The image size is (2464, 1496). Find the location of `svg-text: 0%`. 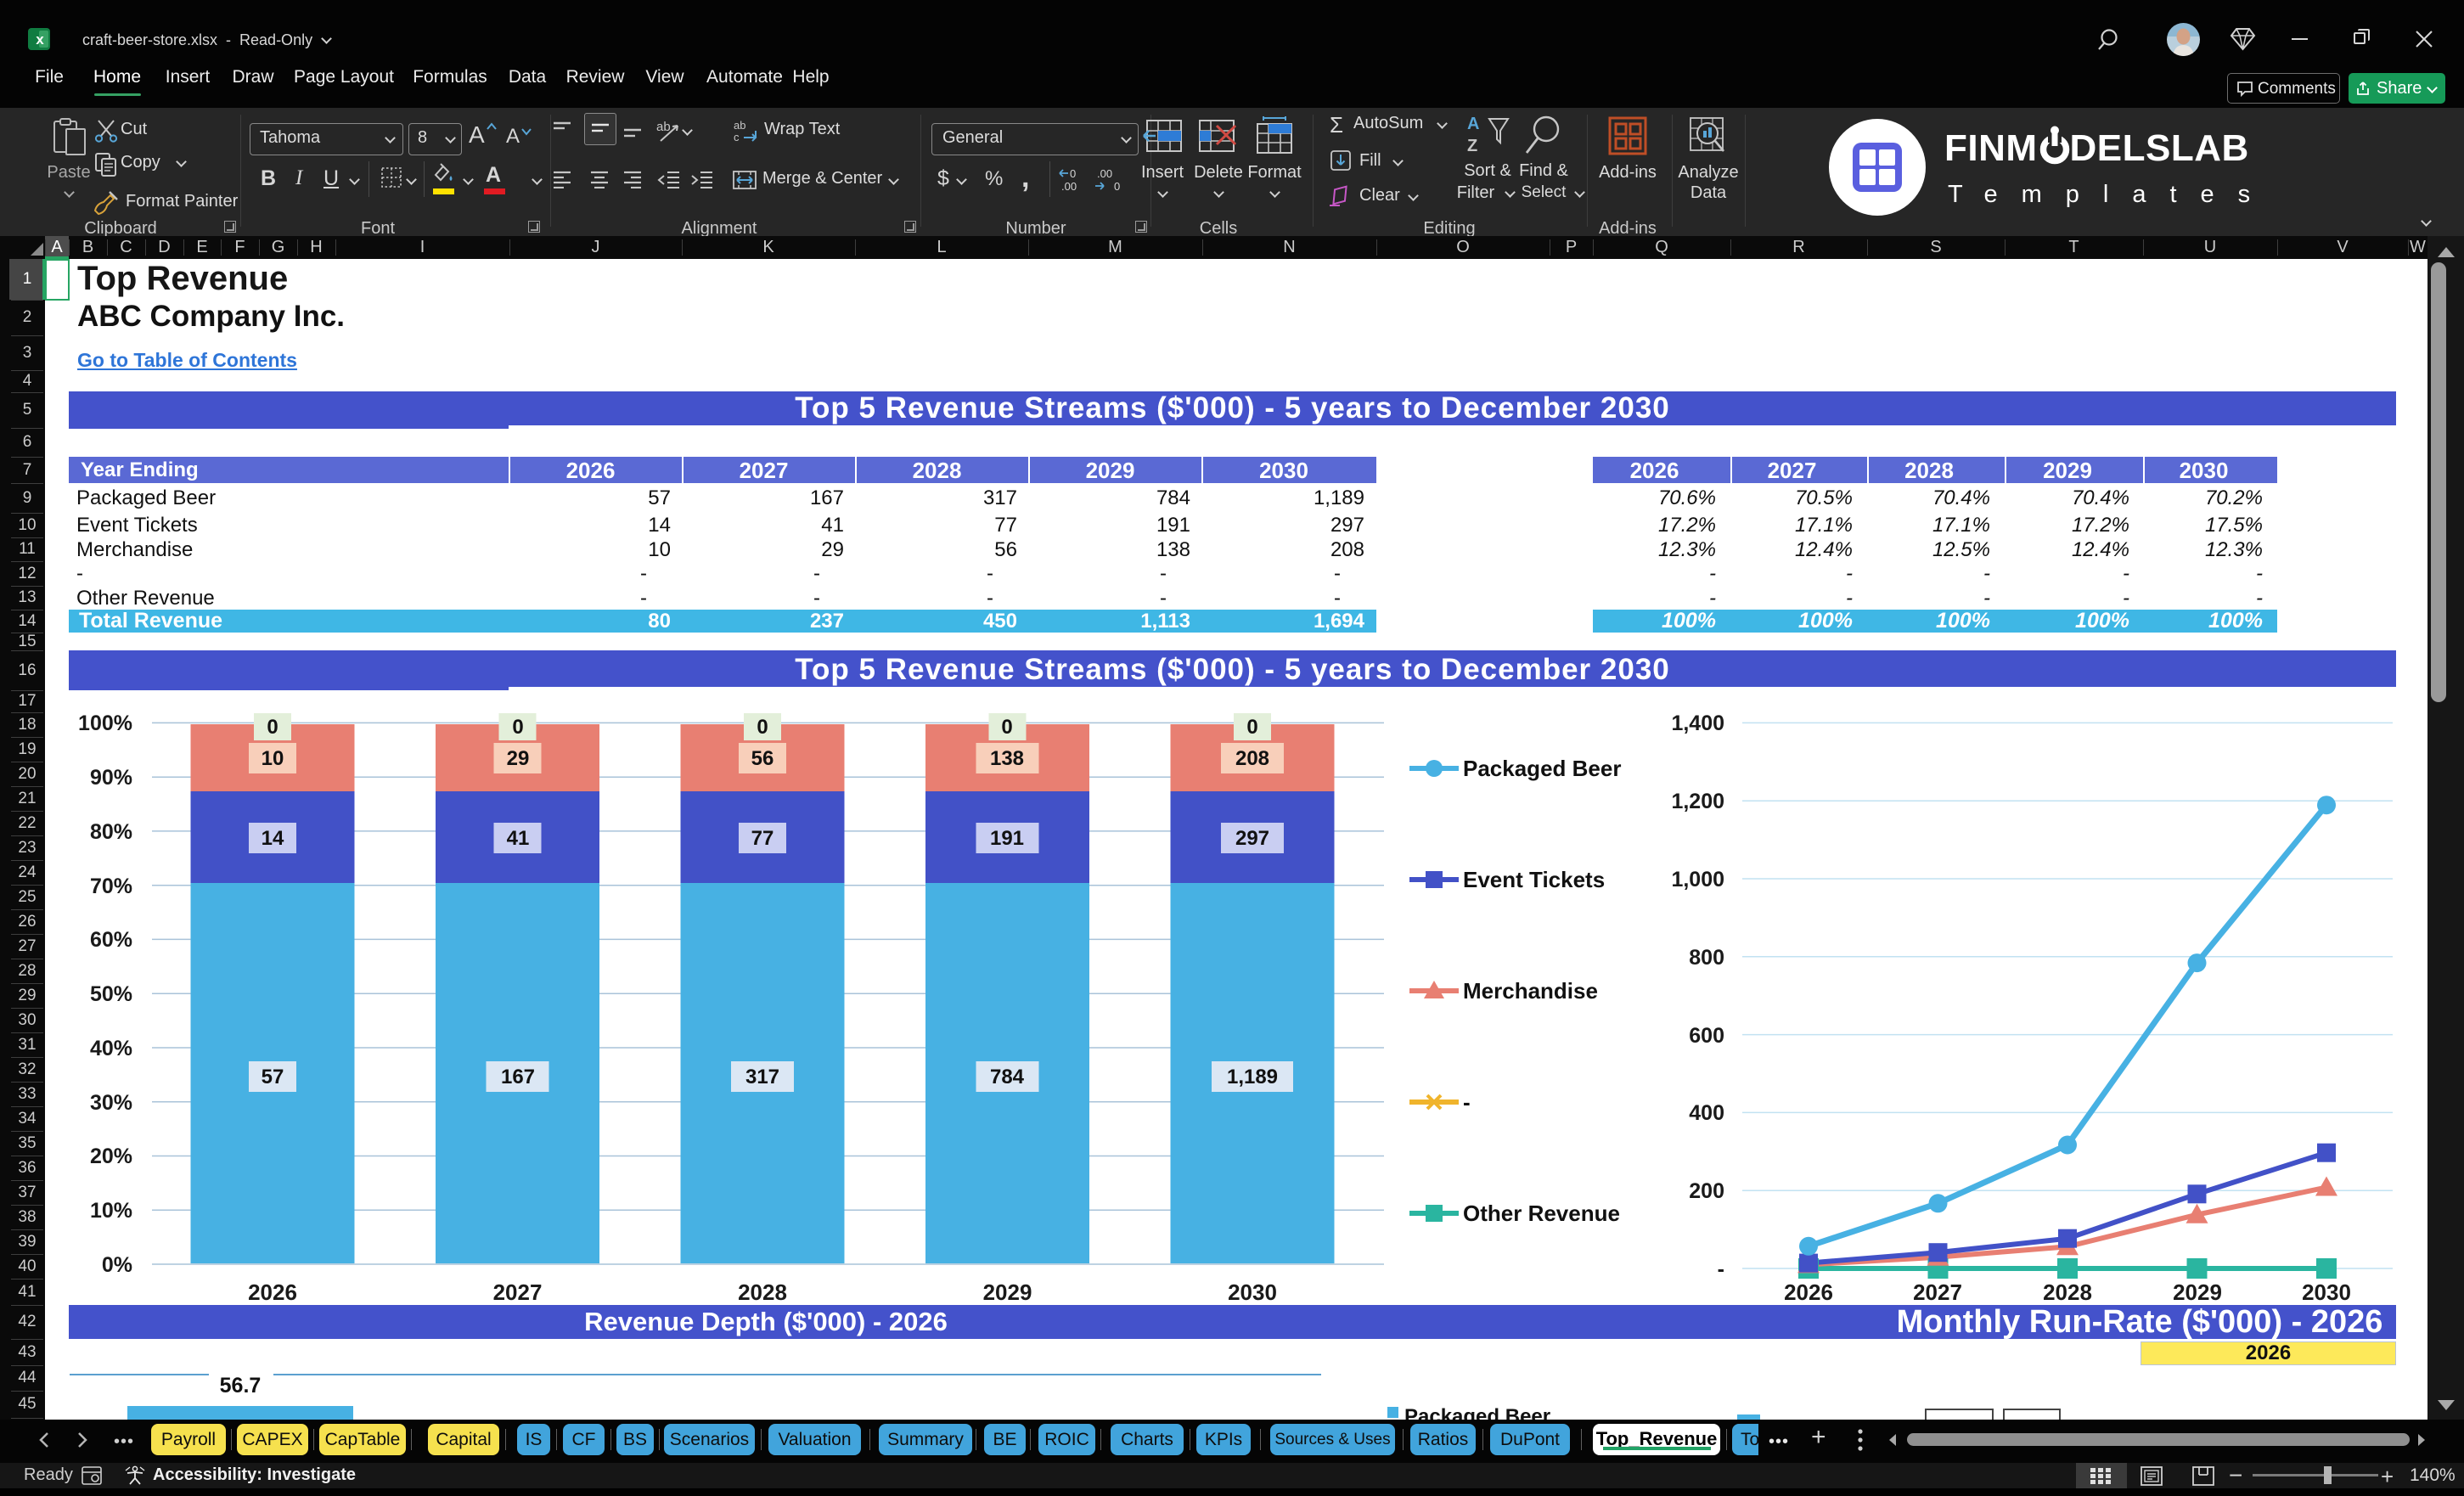

svg-text: 0% is located at coordinates (117, 1265).